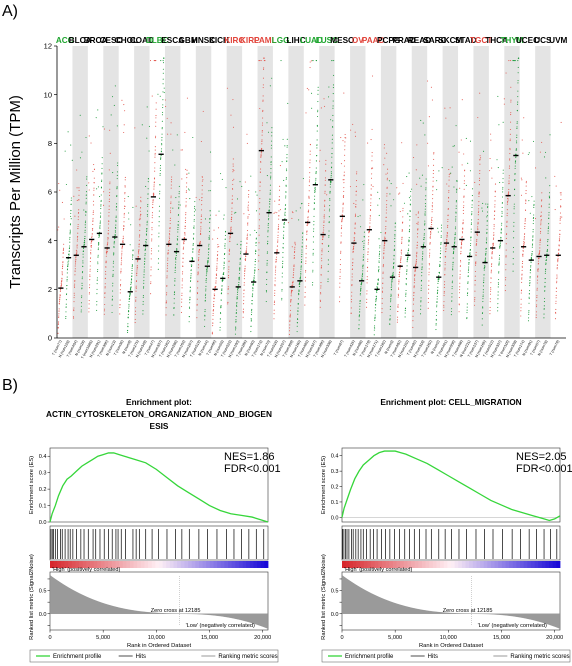 This screenshot has width=572, height=666. I want to click on ranking-metric-area, so click(451, 601).